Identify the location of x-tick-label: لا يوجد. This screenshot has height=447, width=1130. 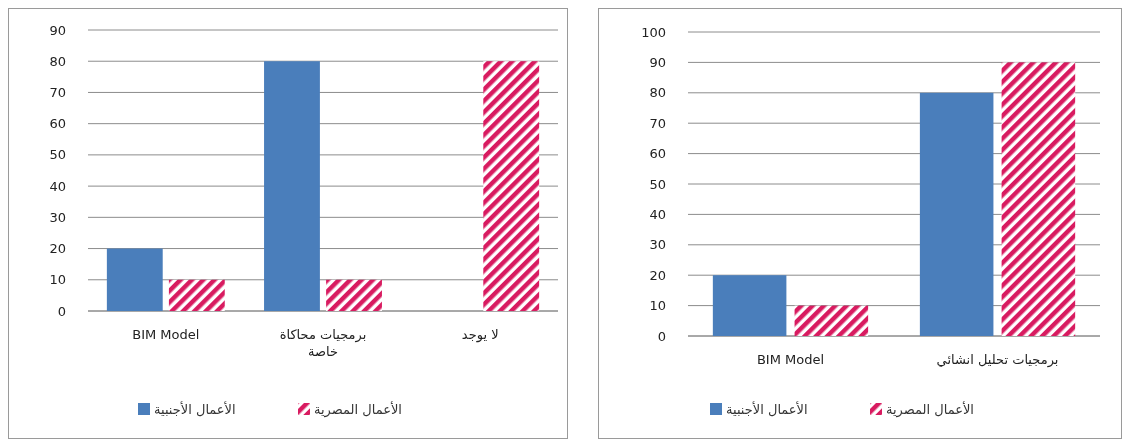
(480, 335).